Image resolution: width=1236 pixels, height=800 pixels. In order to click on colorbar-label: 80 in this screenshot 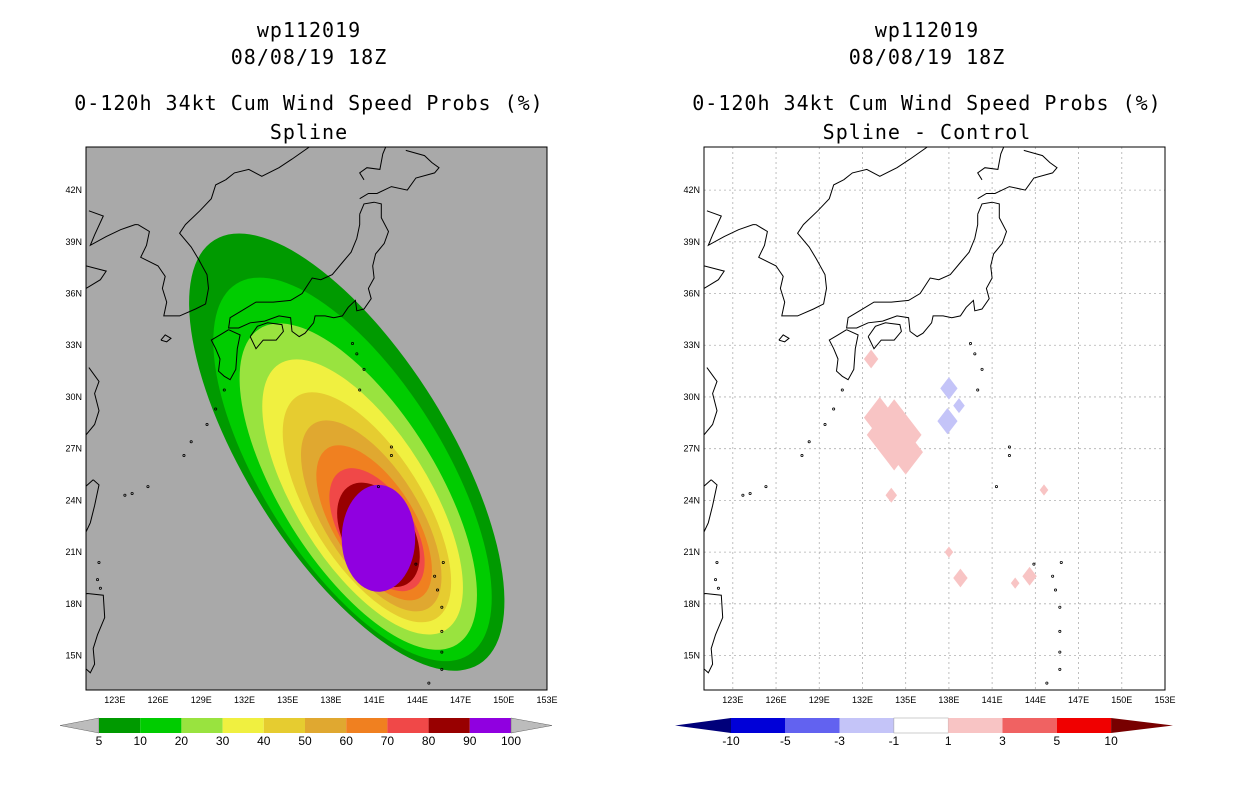, I will do `click(429, 741)`.